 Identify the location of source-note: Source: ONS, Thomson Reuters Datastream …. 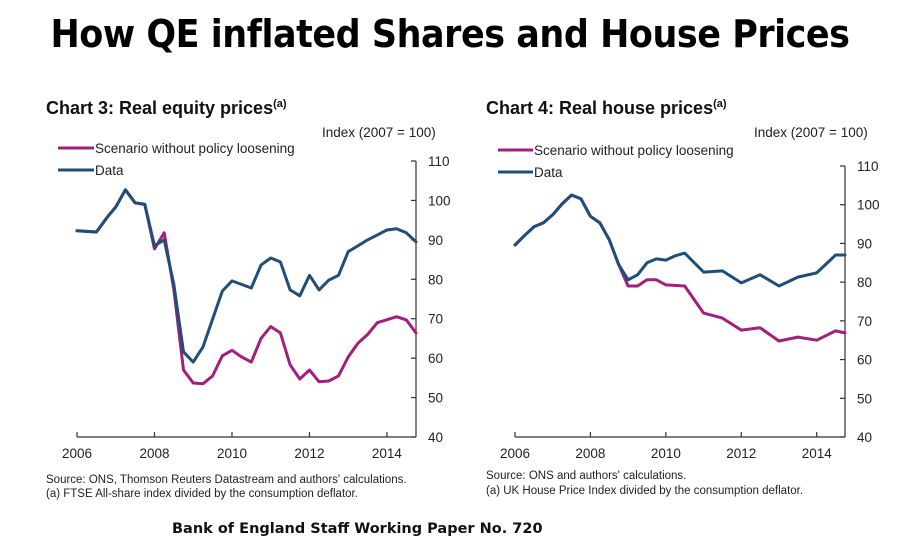
(226, 480).